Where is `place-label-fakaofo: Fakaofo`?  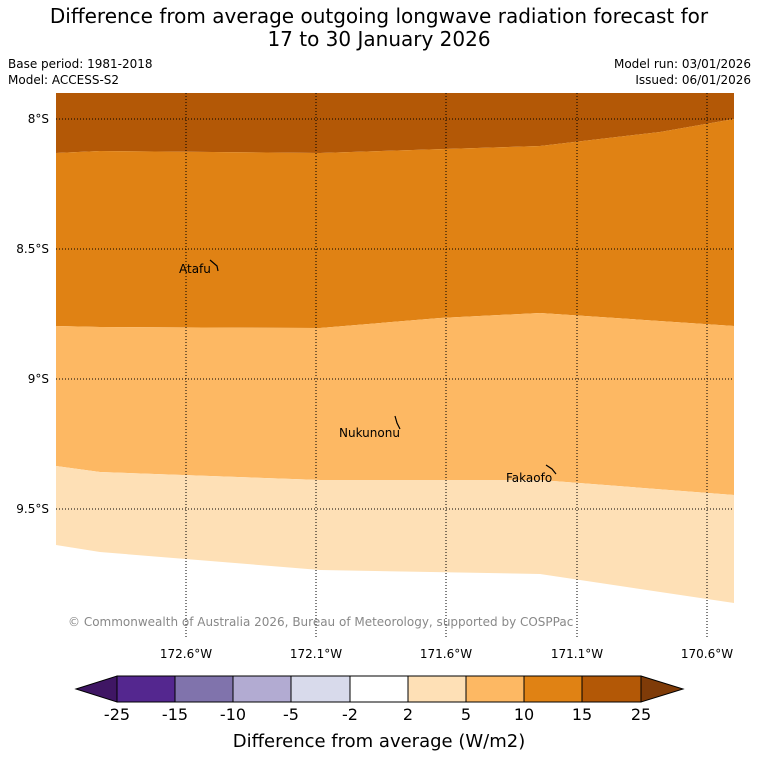 place-label-fakaofo: Fakaofo is located at coordinates (529, 478).